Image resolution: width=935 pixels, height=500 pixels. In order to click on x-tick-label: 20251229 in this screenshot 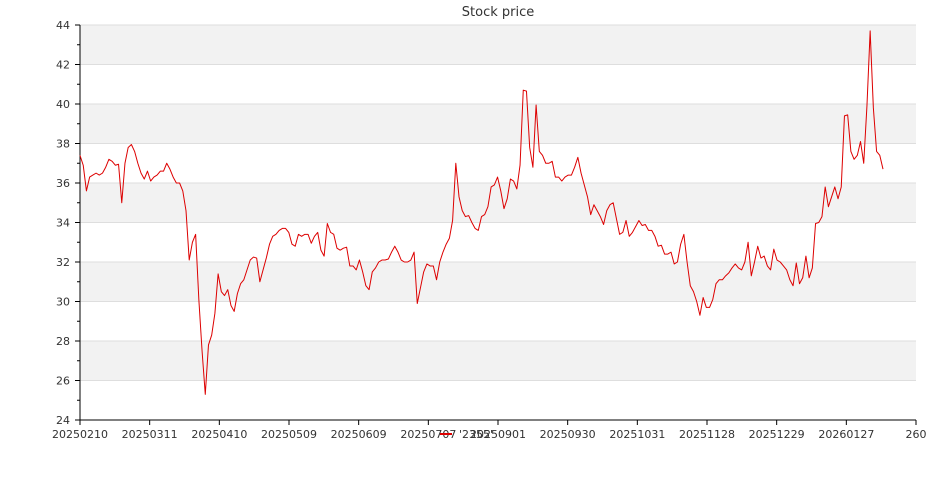, I will do `click(777, 434)`.